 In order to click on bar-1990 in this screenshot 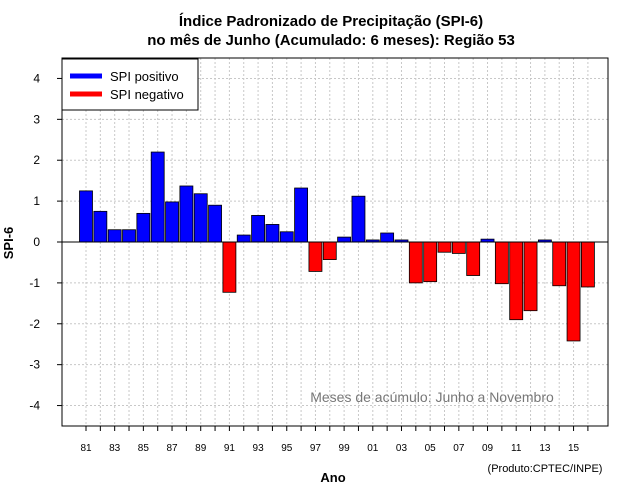, I will do `click(215, 223)`.